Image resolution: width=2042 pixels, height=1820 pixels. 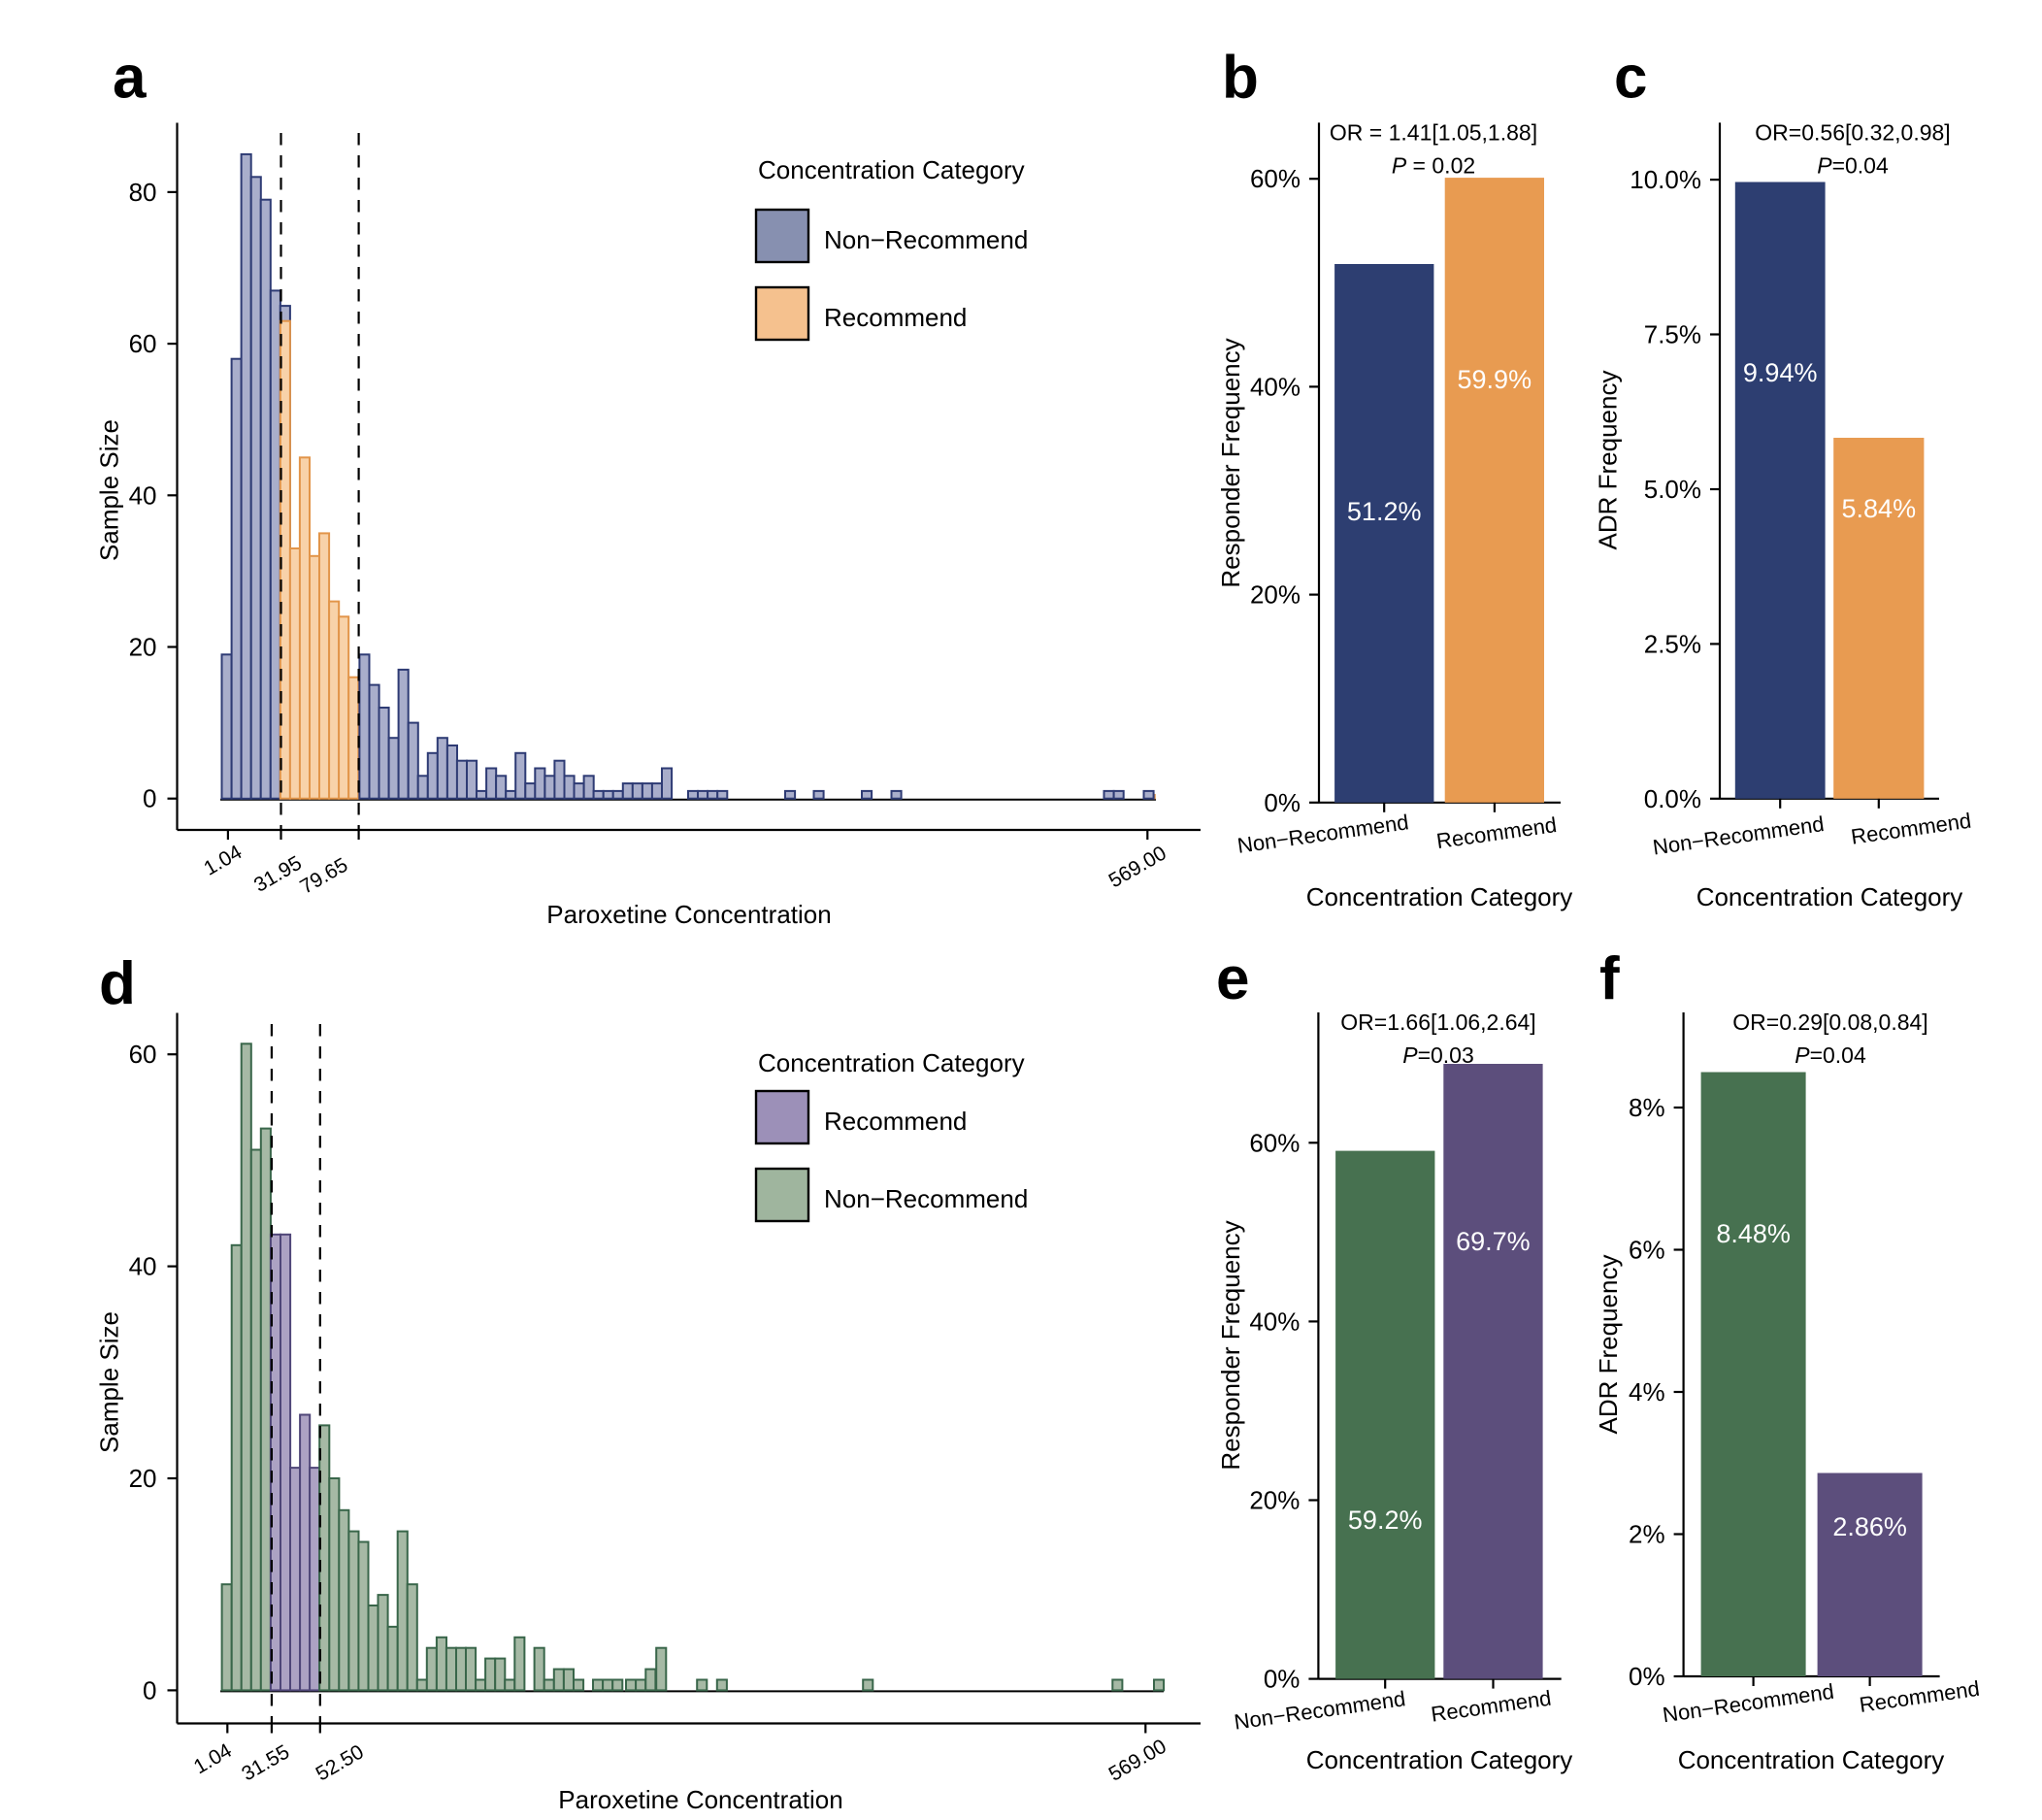 I want to click on svg-text: 0.0%, so click(x=1673, y=798).